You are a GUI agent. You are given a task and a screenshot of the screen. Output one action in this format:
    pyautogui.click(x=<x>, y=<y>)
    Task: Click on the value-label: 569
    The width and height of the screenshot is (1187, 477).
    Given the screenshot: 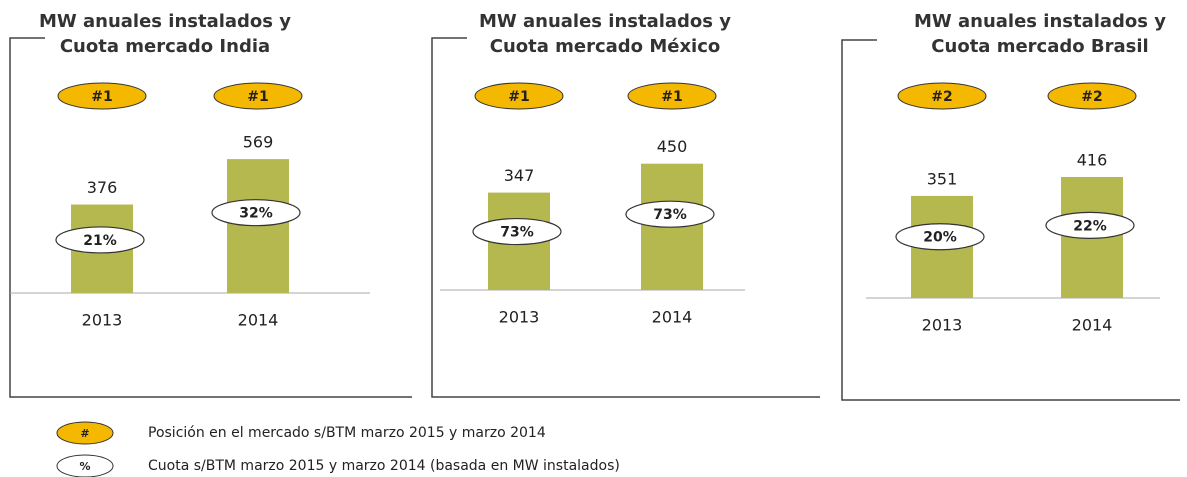 What is the action you would take?
    pyautogui.click(x=258, y=142)
    